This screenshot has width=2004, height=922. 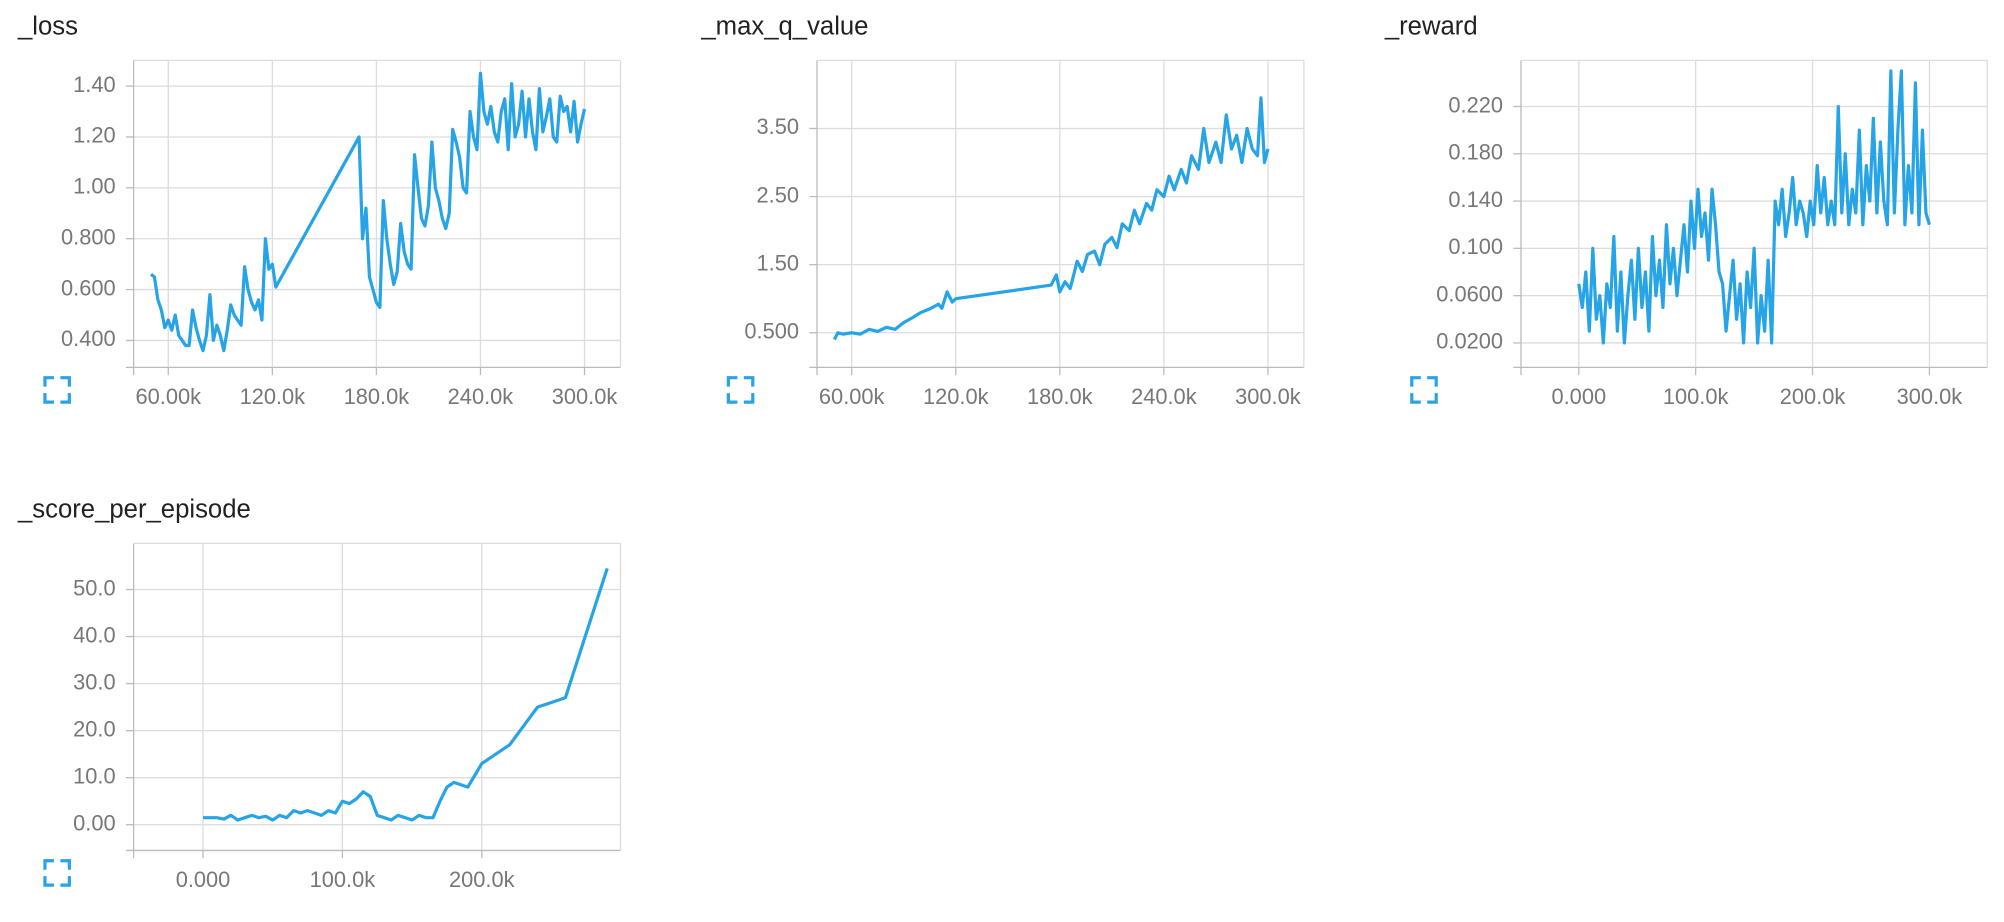 I want to click on y-tick-label: 40.0, so click(x=94, y=634).